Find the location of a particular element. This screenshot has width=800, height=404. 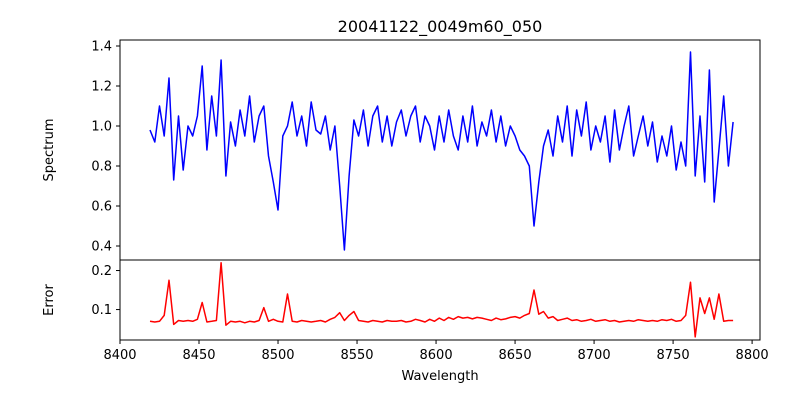

x-tick-label: 8650 is located at coordinates (515, 355).